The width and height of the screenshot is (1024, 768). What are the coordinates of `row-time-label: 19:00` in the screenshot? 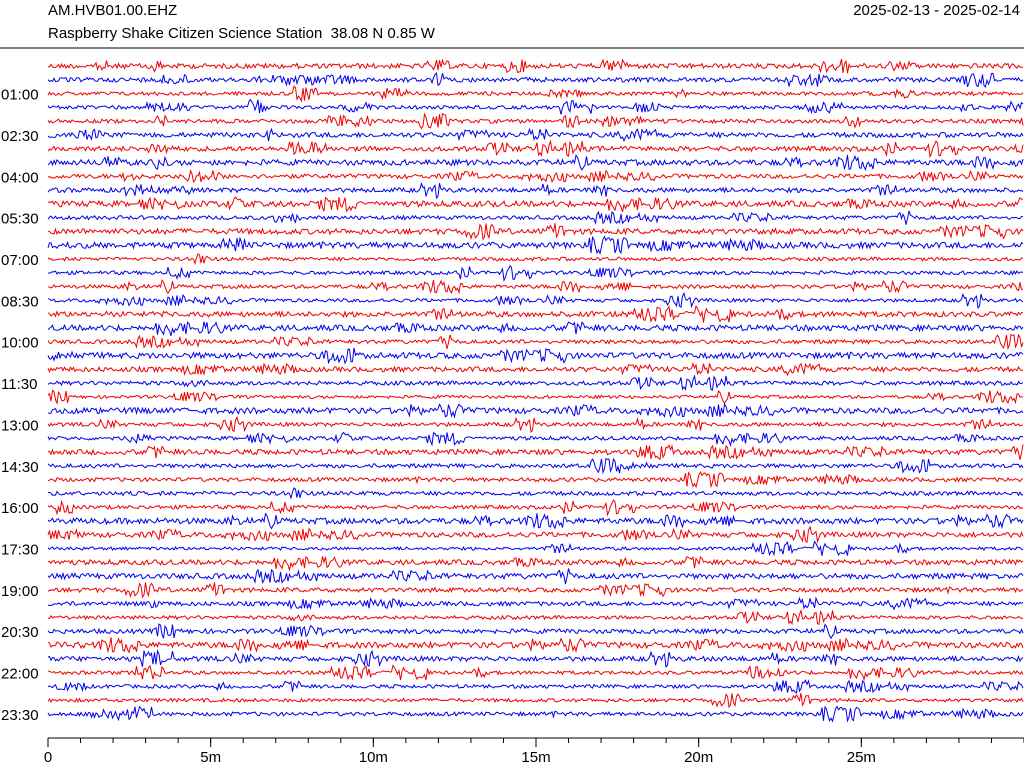 It's located at (20, 591).